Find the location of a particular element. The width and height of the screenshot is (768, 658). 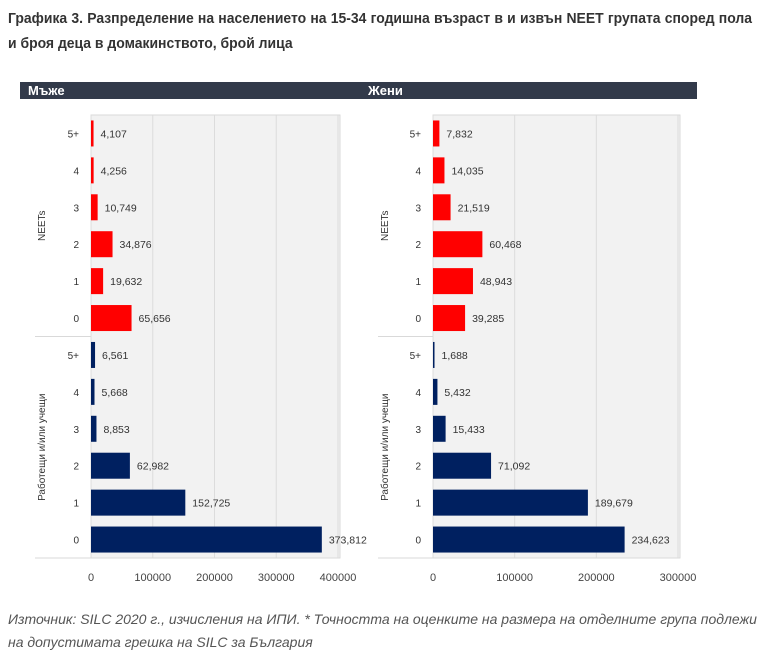

data-label: 8,853 is located at coordinates (116, 430).